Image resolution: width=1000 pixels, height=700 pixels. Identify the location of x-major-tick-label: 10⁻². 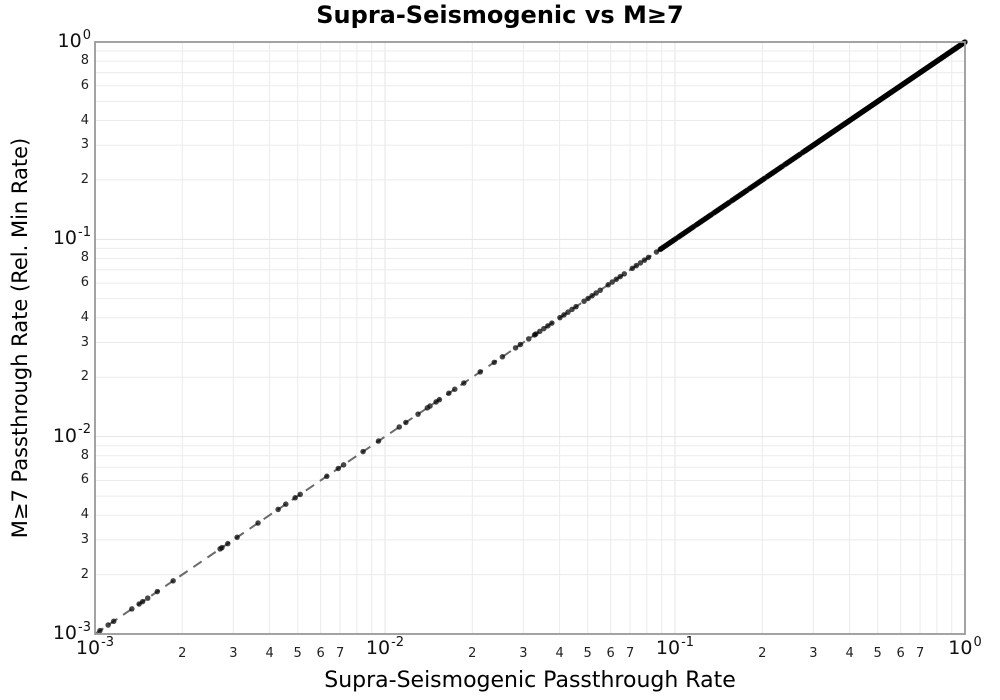
(385, 646).